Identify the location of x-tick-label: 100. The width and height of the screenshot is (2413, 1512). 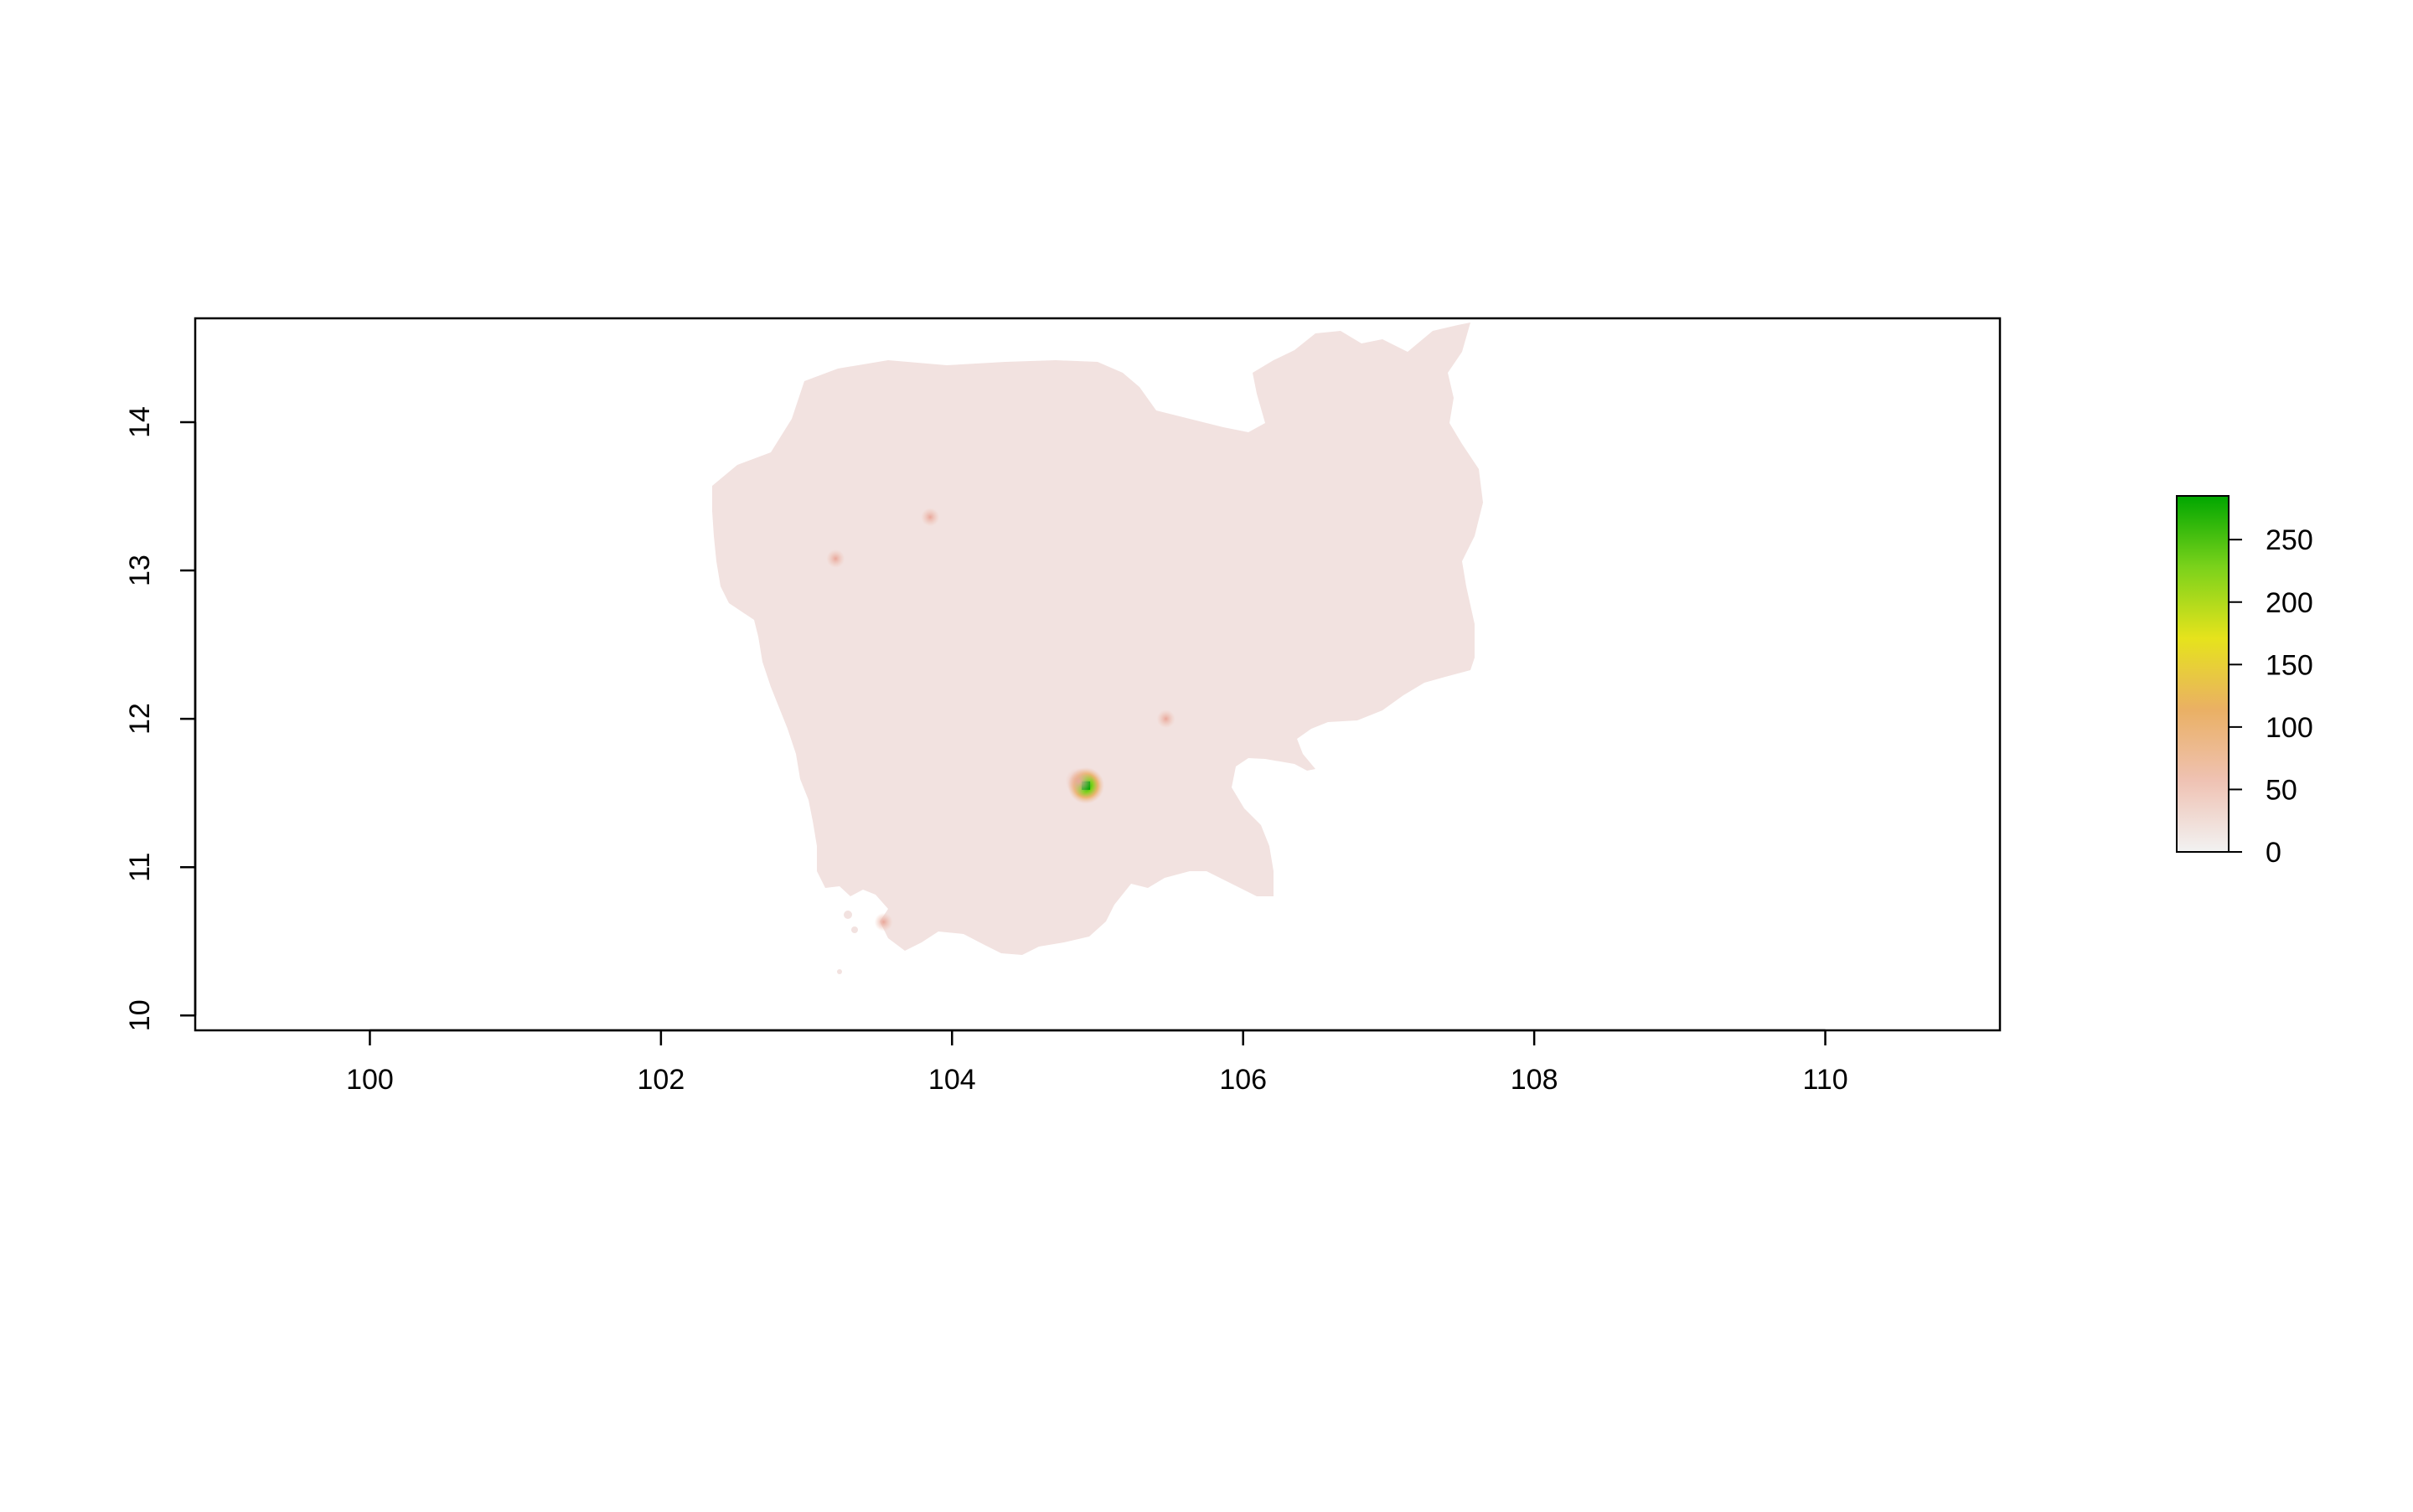
(370, 1080).